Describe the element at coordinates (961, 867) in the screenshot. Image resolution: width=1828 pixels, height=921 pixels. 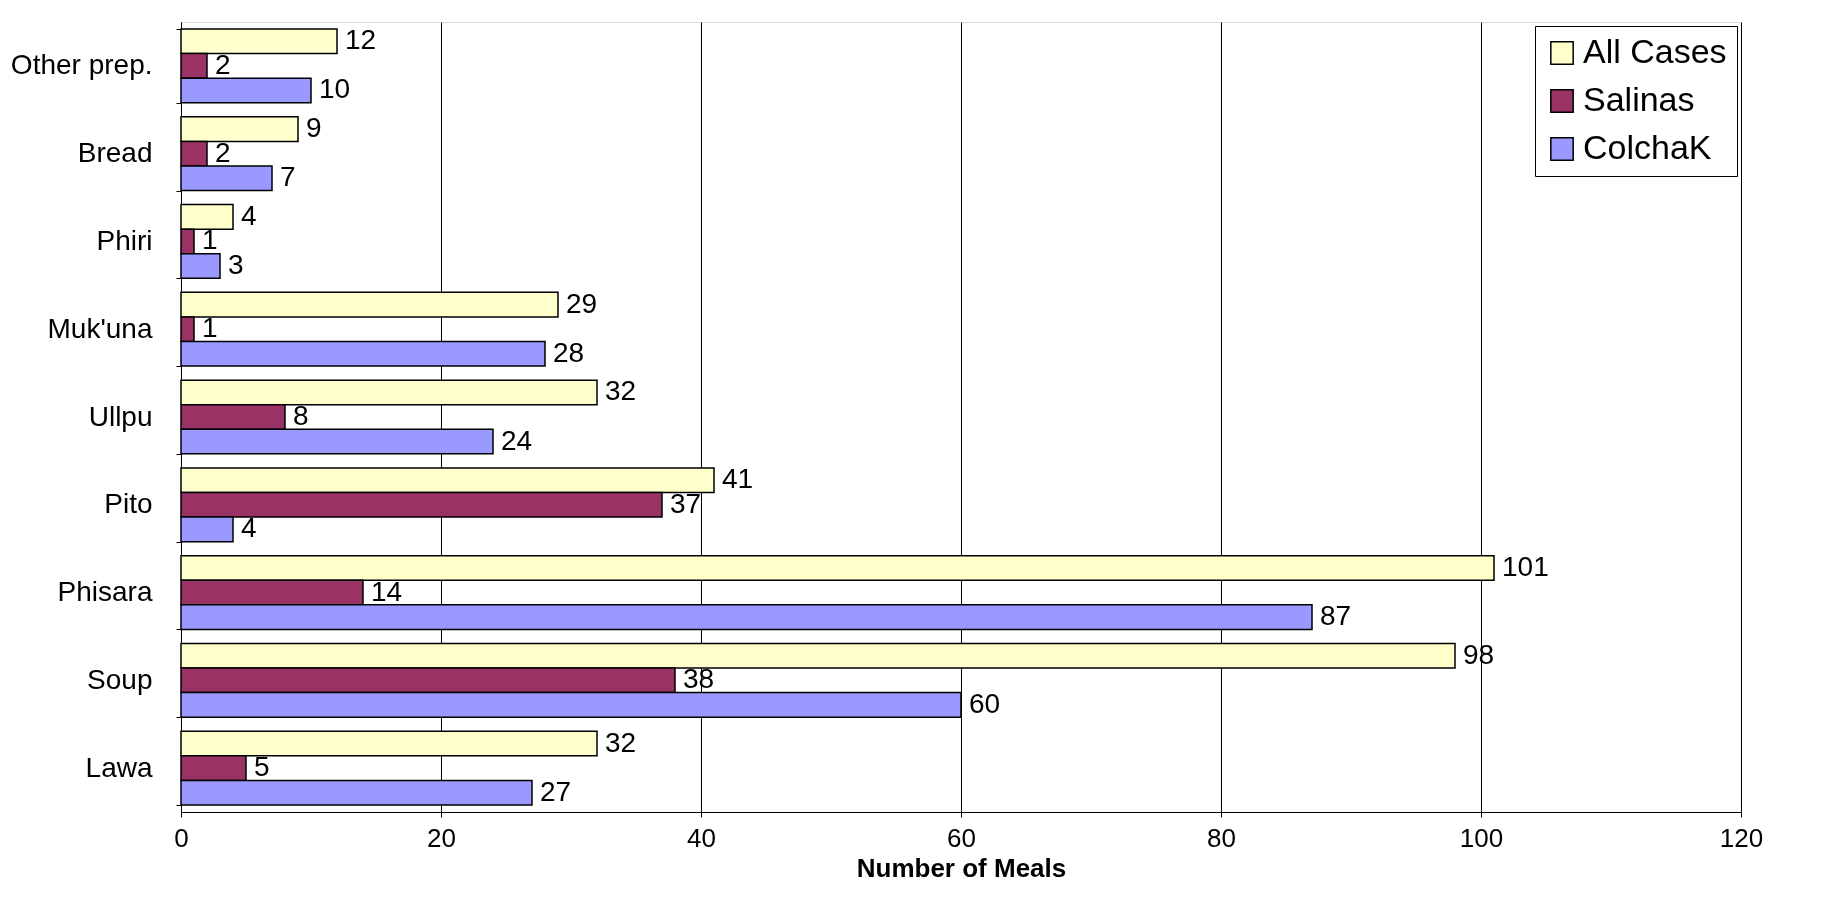
I see `x-axis-title: Number of Meals` at that location.